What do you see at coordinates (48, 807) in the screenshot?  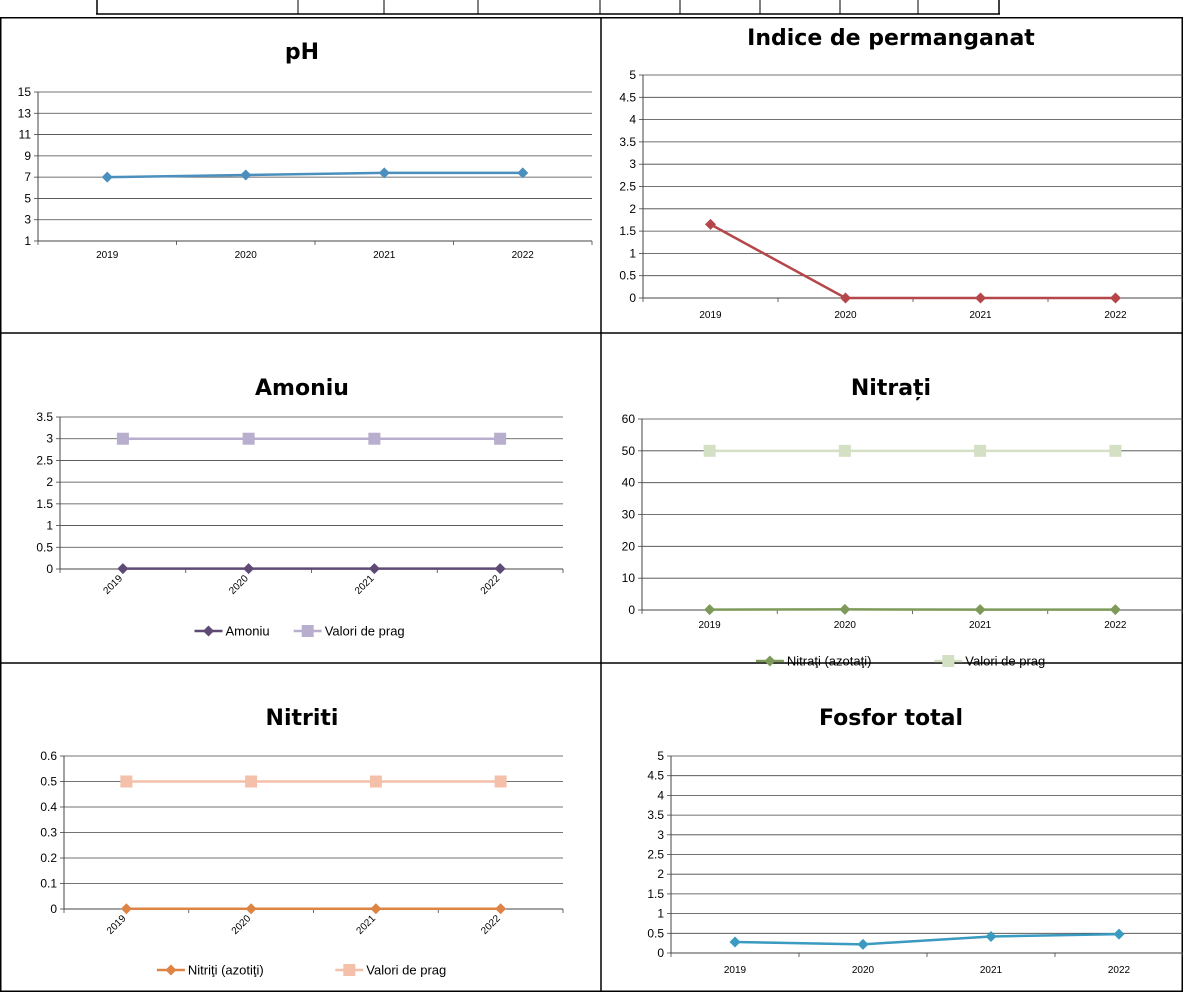 I see `y-tick-label: 0.4` at bounding box center [48, 807].